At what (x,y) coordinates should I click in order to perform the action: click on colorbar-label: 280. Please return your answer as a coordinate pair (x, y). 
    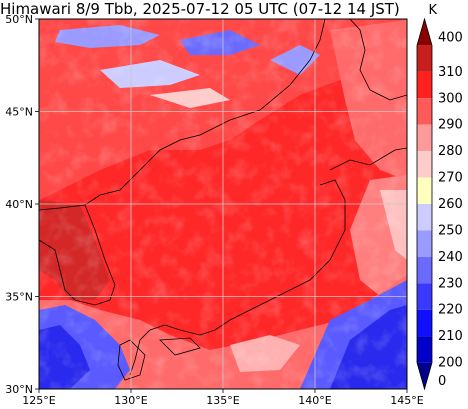
    Looking at the image, I should click on (450, 151).